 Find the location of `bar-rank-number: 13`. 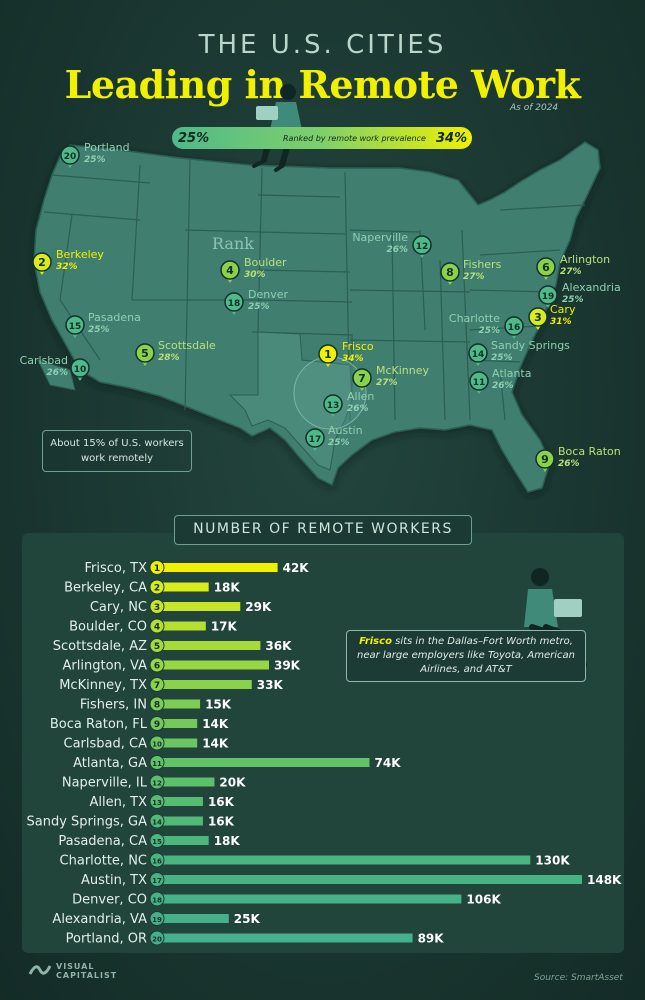

bar-rank-number: 13 is located at coordinates (157, 803).